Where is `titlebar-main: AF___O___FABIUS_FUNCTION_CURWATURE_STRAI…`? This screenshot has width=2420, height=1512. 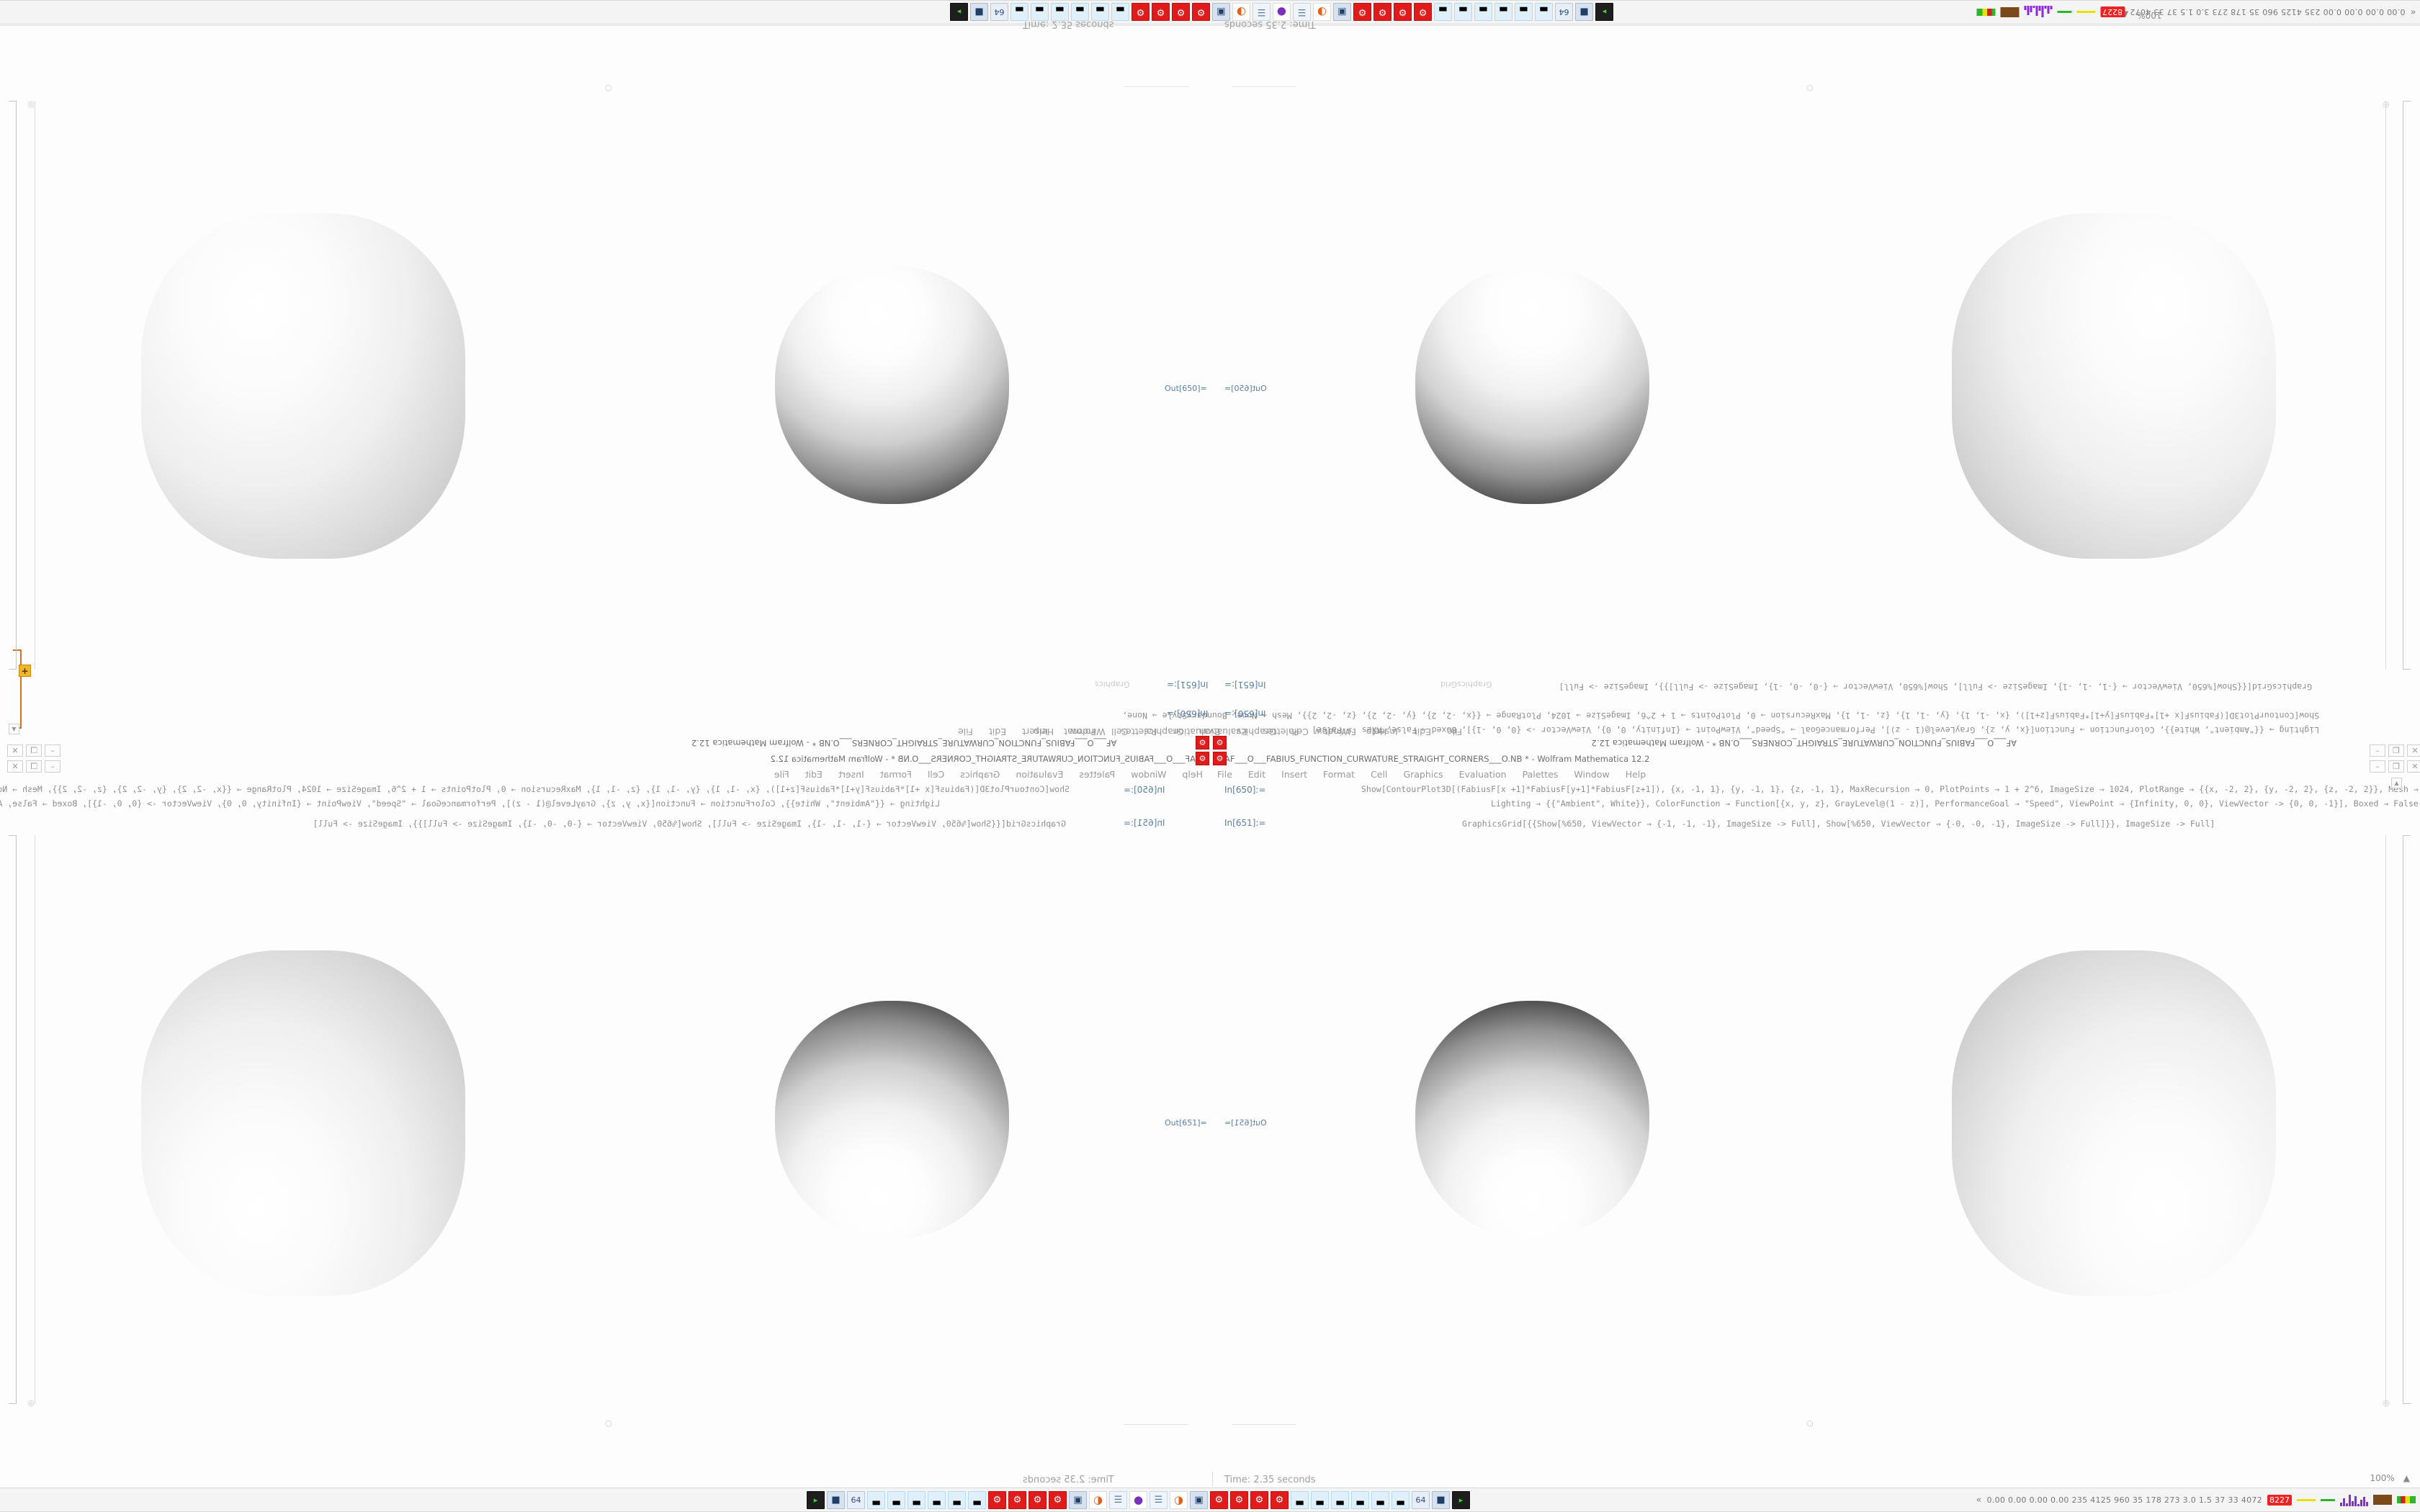 titlebar-main: AF___O___FABIUS_FUNCTION_CURWATURE_STRAI… is located at coordinates (1656, 759).